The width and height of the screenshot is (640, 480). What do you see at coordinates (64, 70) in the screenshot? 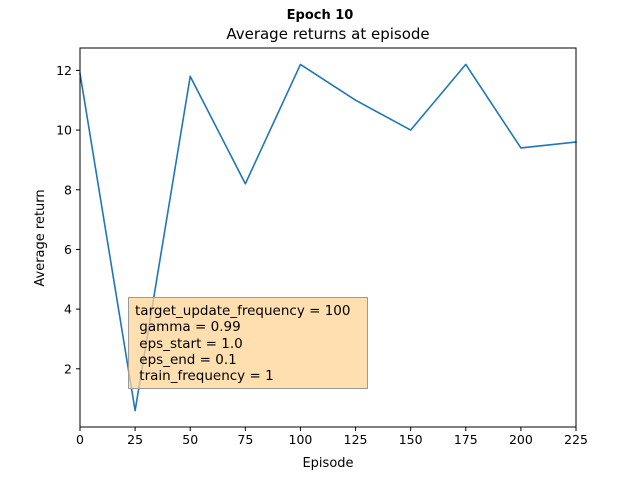
I see `y-tick-label: 12` at bounding box center [64, 70].